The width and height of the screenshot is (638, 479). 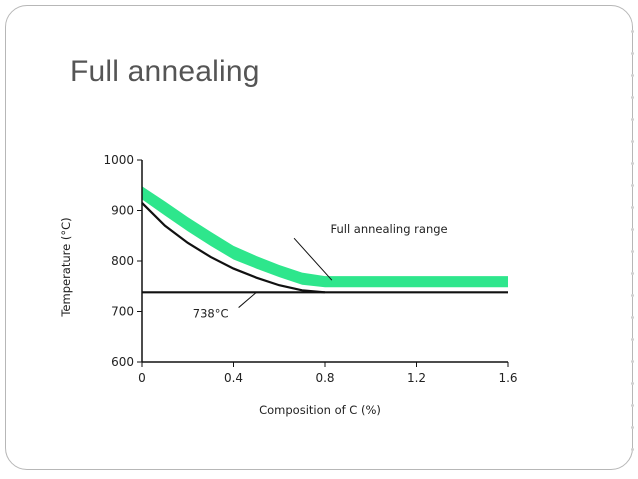 What do you see at coordinates (165, 71) in the screenshot?
I see `slide-title: Full annealing` at bounding box center [165, 71].